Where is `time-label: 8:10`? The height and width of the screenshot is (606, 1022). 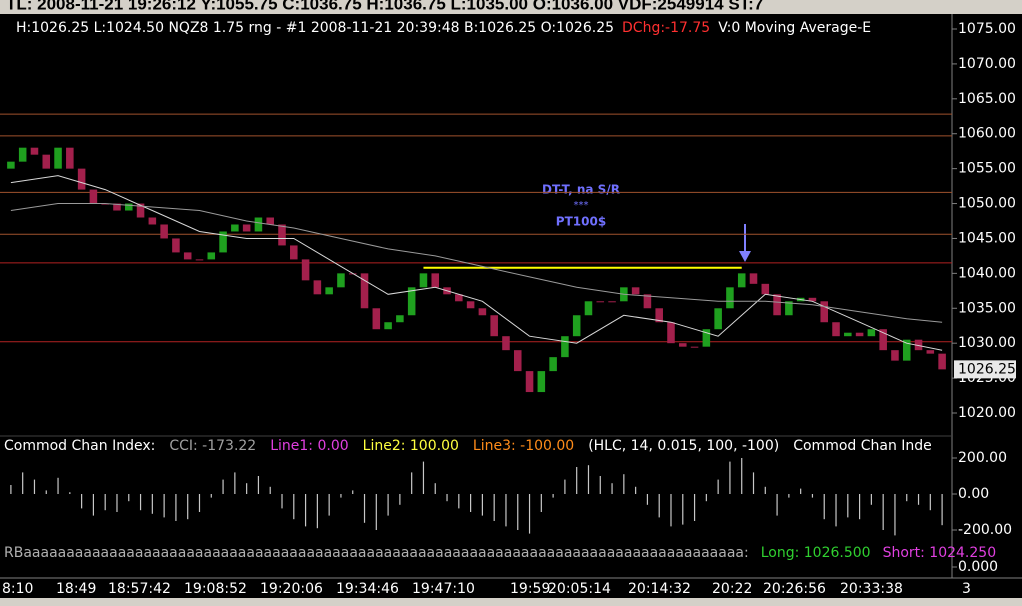
time-label: 8:10 is located at coordinates (17, 589).